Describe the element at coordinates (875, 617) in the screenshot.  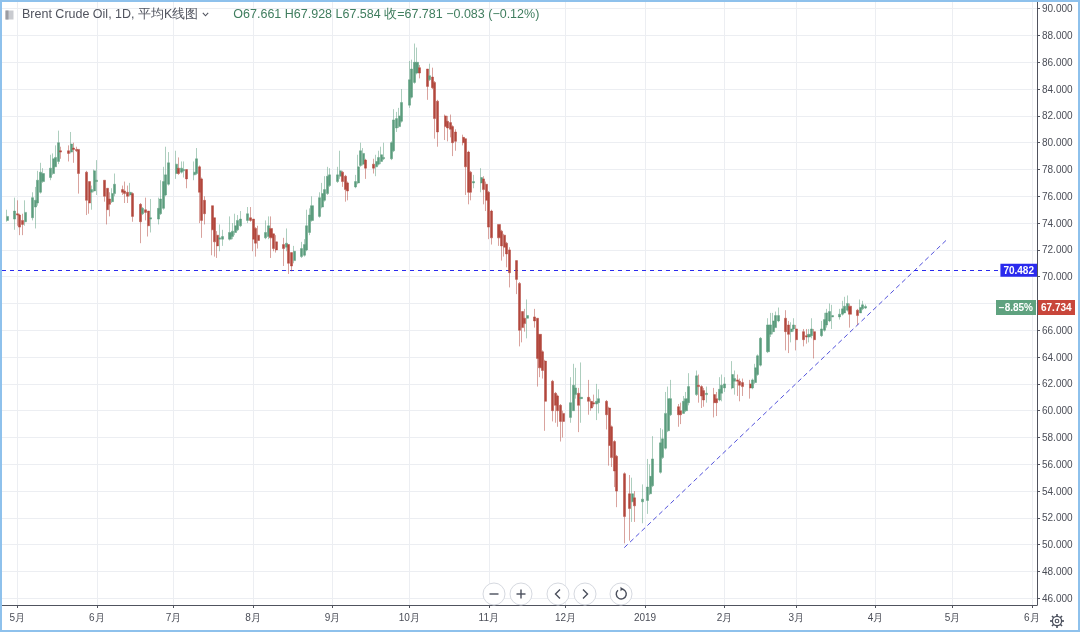
I see `x-tick-label: 4月` at that location.